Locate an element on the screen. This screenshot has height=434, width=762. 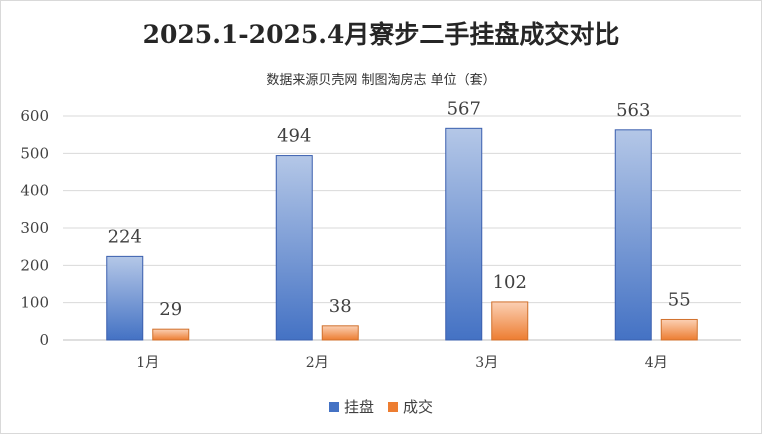
x-axis-ticks: 1月 2月 3月 4月 is located at coordinates (401, 363).